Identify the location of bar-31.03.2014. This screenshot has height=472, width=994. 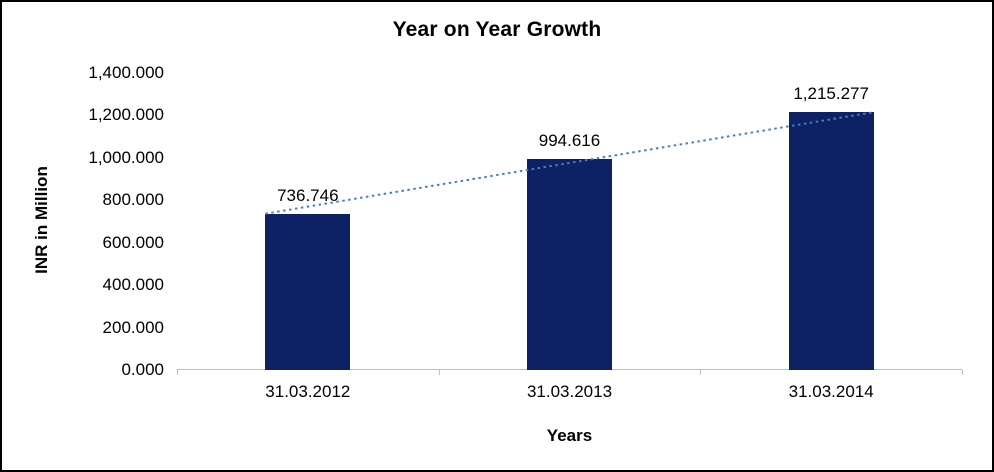
(831, 241).